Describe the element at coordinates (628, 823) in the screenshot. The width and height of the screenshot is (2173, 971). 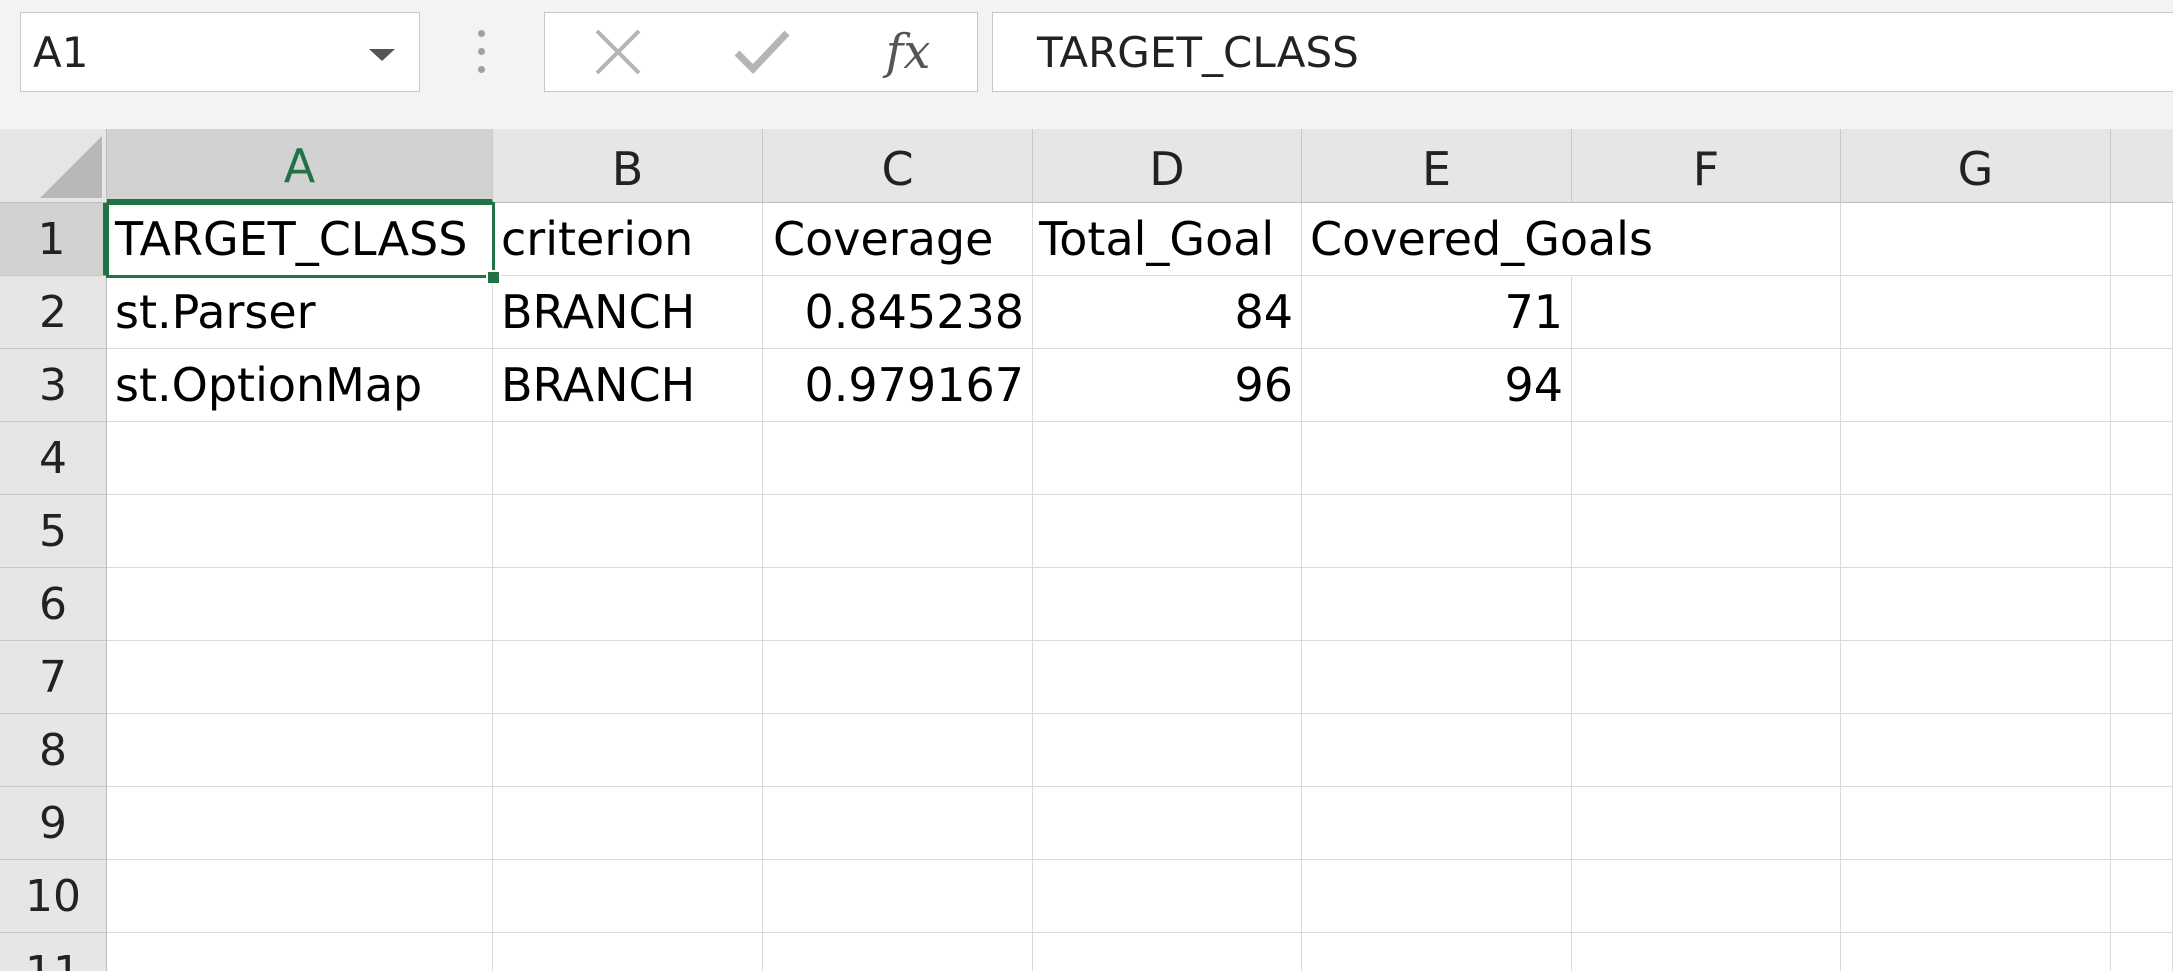
I see `cell-b9` at that location.